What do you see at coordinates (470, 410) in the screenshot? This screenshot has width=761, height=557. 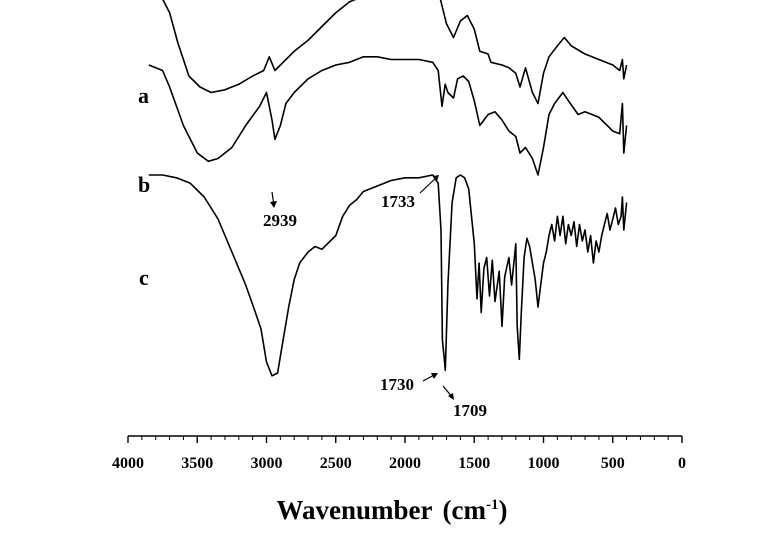 I see `annotation-1709-label: 1709` at bounding box center [470, 410].